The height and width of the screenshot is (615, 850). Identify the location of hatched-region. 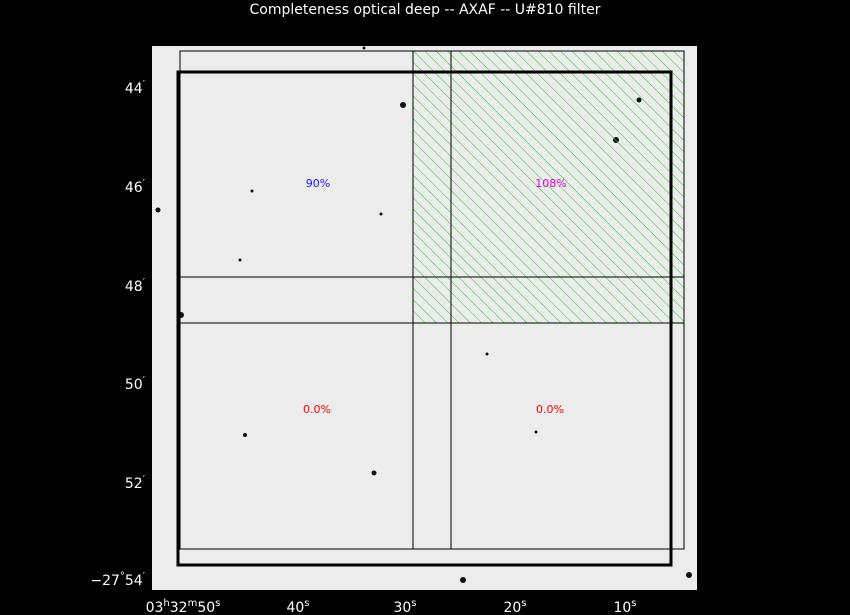
(548, 187).